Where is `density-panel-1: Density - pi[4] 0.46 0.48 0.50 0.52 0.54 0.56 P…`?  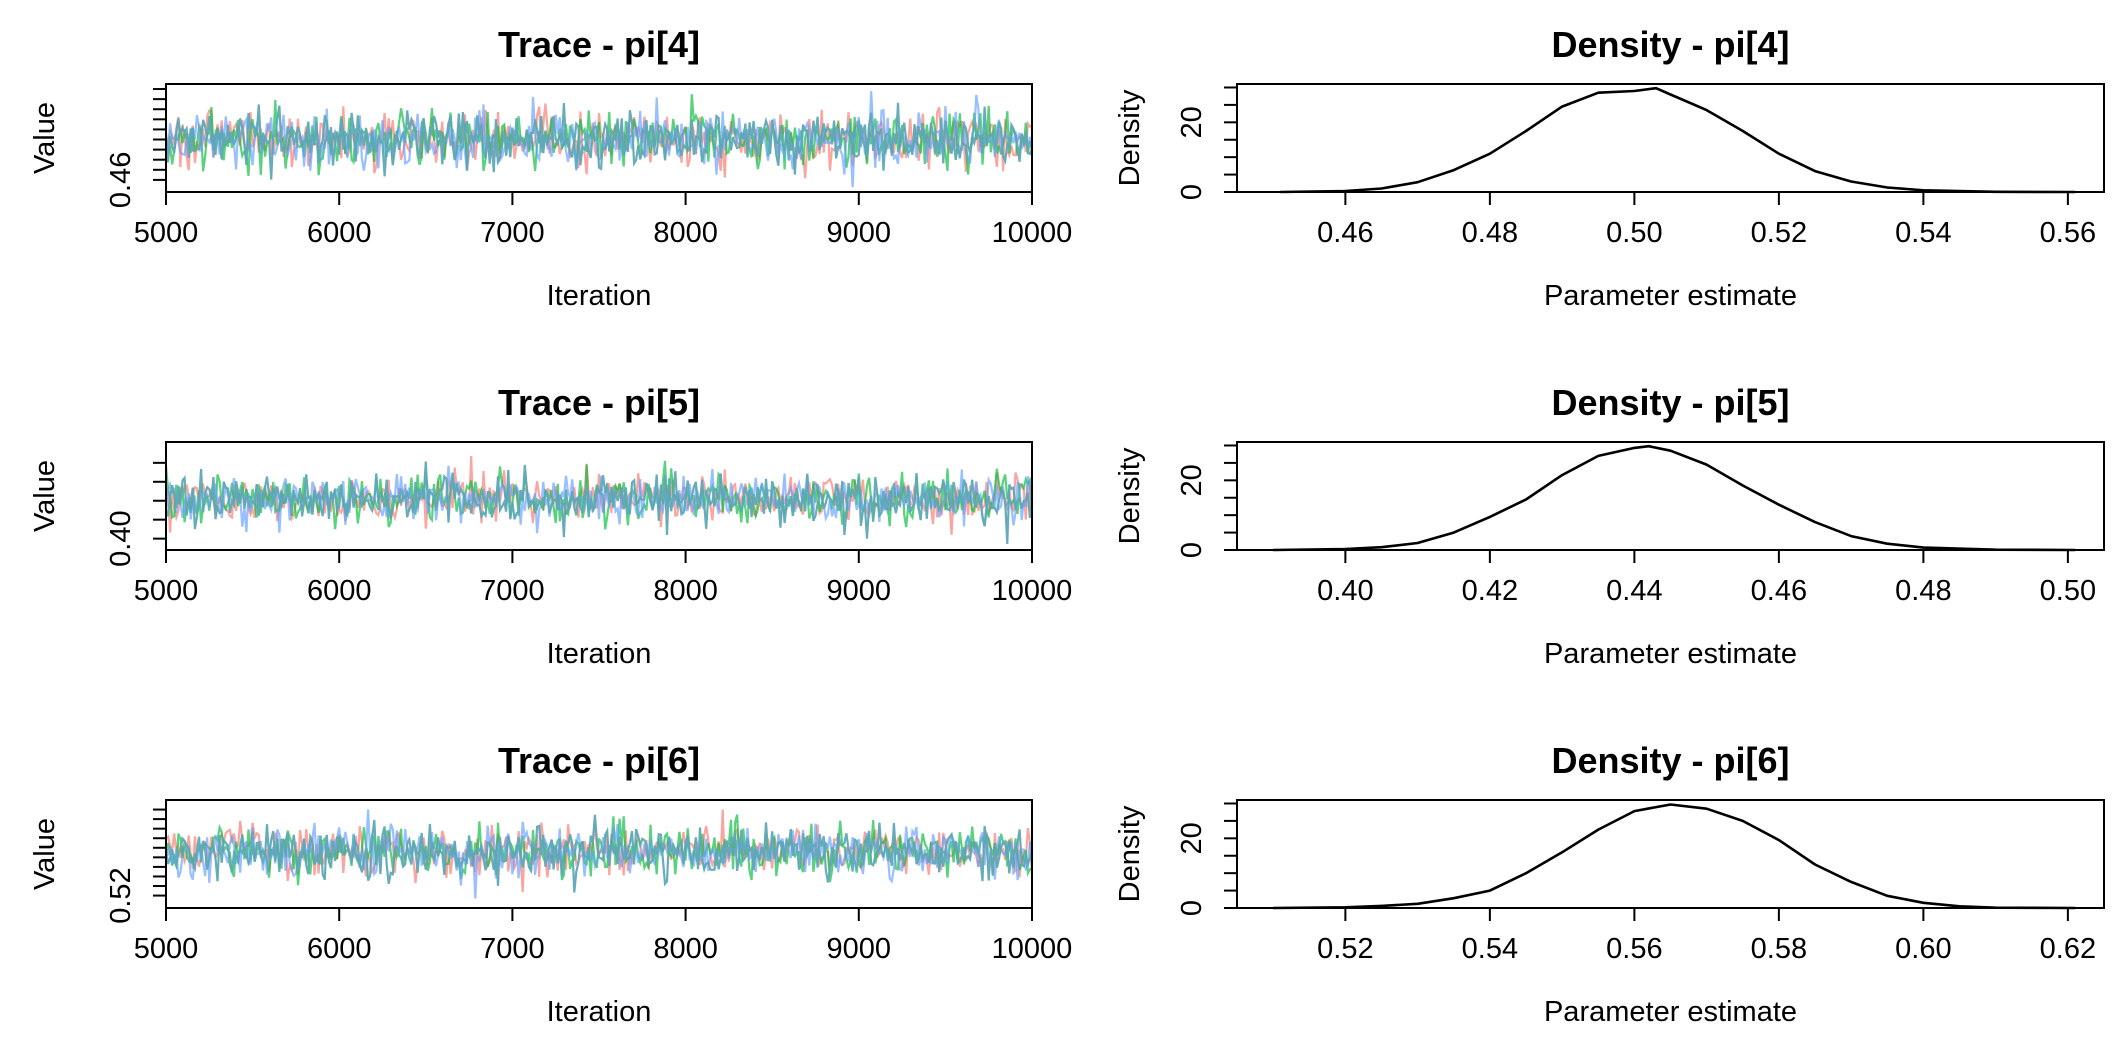 density-panel-1: Density - pi[4] 0.46 0.48 0.50 0.52 0.54 0.56 P… is located at coordinates (1609, 168).